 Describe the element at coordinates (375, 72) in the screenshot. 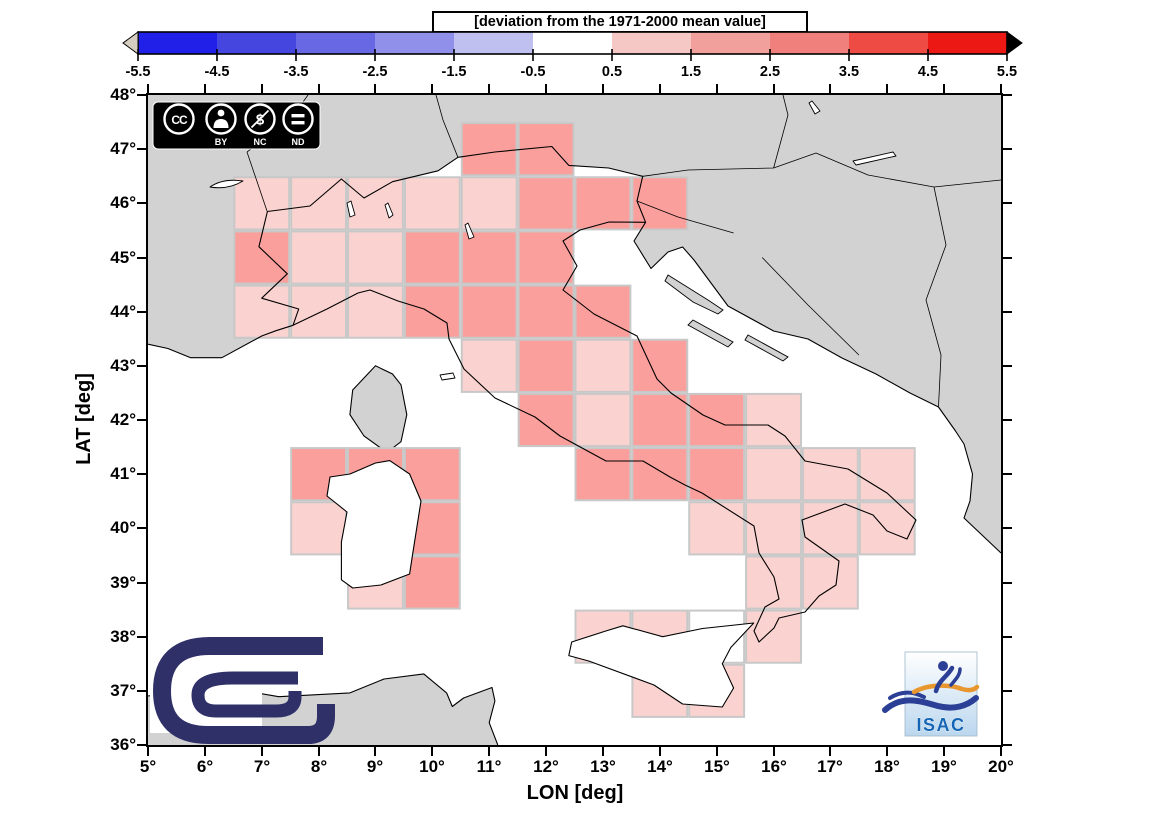

I see `colorbar-tick-label: -2.5` at that location.